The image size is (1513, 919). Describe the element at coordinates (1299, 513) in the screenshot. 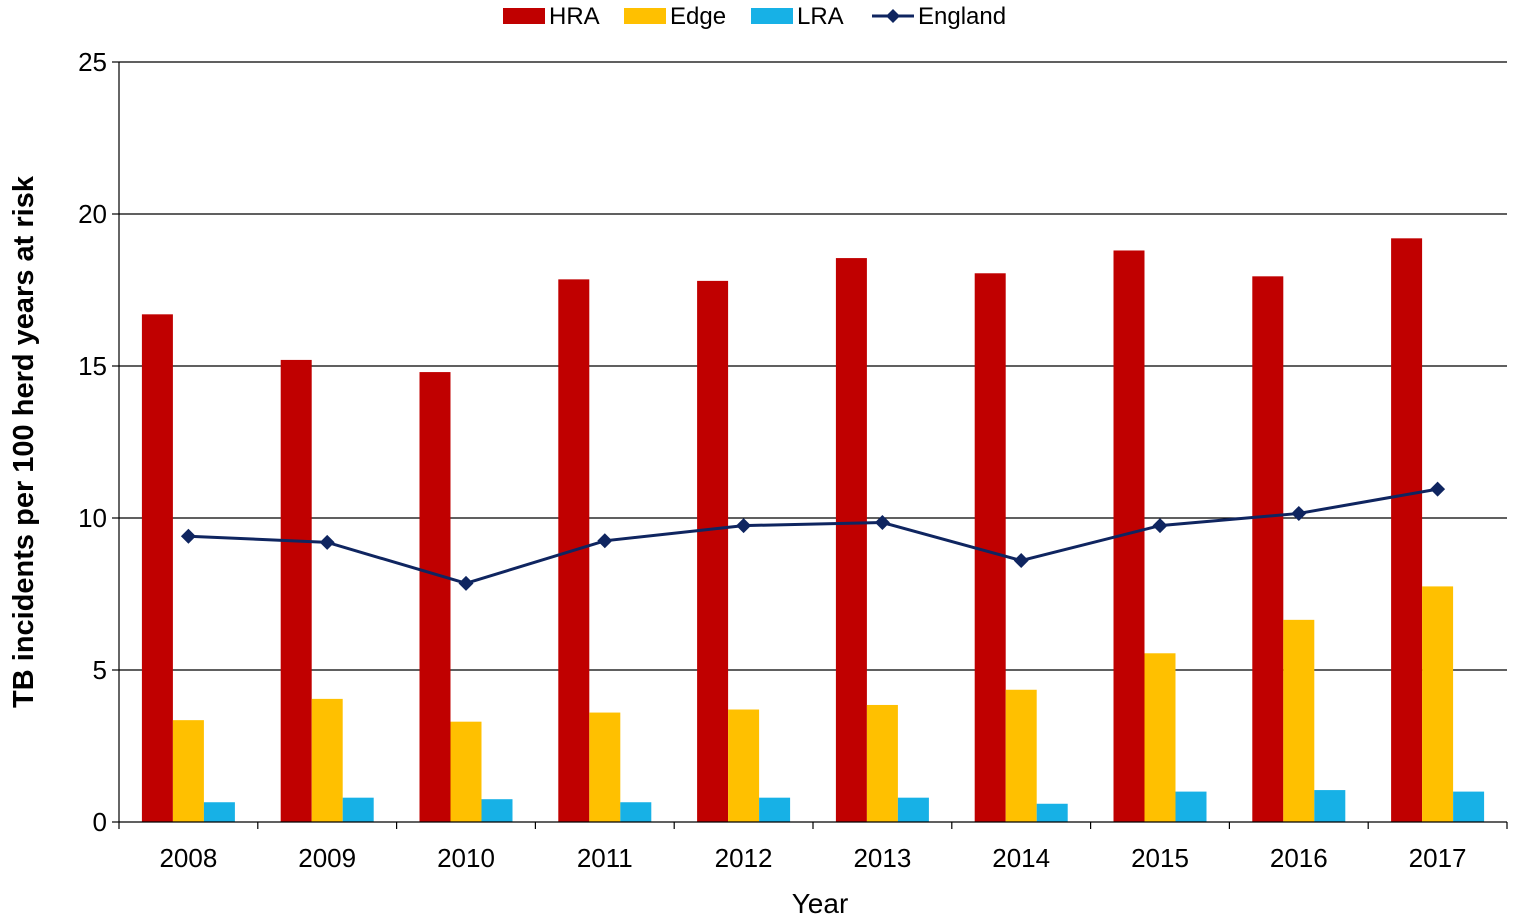

I see `marker-england-2016` at that location.